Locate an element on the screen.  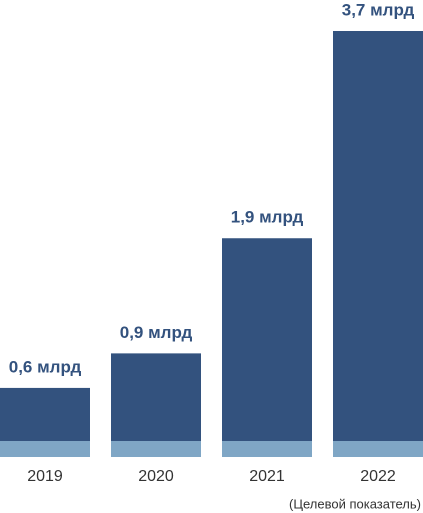
value-label: 0,6 млрд is located at coordinates (45, 366).